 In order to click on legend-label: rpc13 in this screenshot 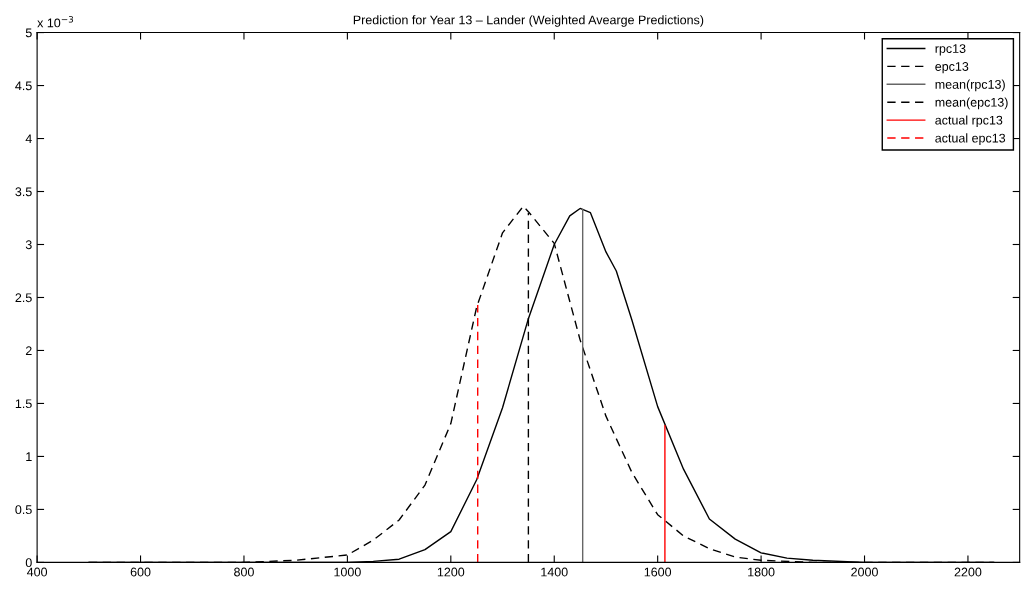, I will do `click(950, 50)`.